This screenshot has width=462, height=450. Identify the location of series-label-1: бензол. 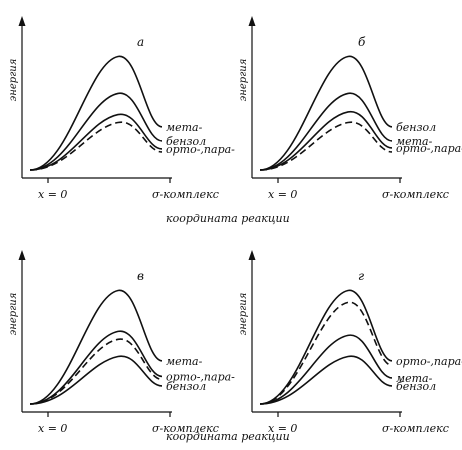
(416, 127).